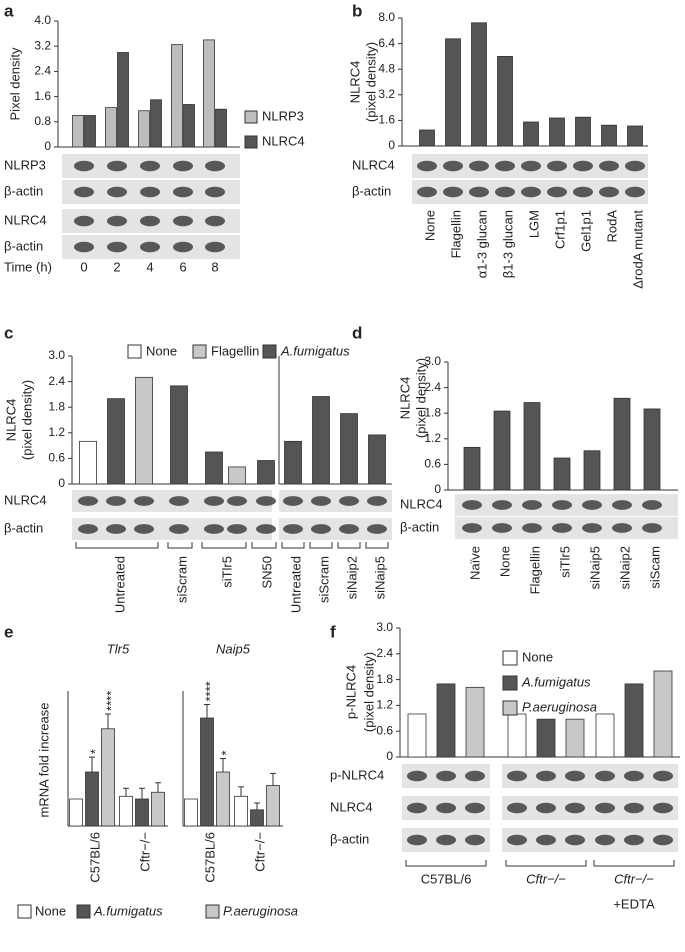 The image size is (685, 952). I want to click on legend-label: NLRP3, so click(283, 115).